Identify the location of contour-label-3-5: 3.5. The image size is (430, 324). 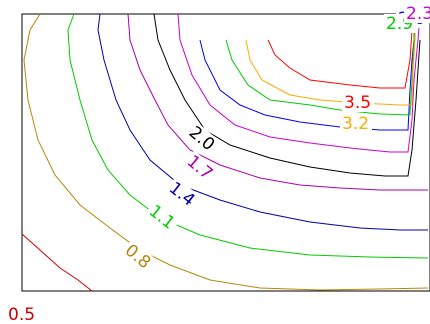
(357, 103).